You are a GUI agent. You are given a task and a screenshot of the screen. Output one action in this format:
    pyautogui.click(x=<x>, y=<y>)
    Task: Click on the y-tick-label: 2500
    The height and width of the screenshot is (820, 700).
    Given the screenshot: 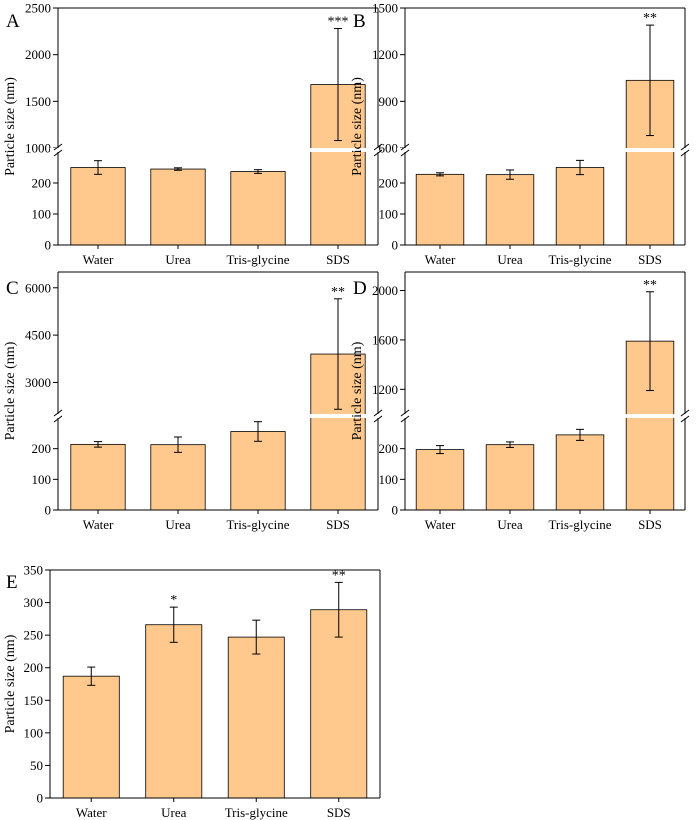 What is the action you would take?
    pyautogui.click(x=38, y=8)
    